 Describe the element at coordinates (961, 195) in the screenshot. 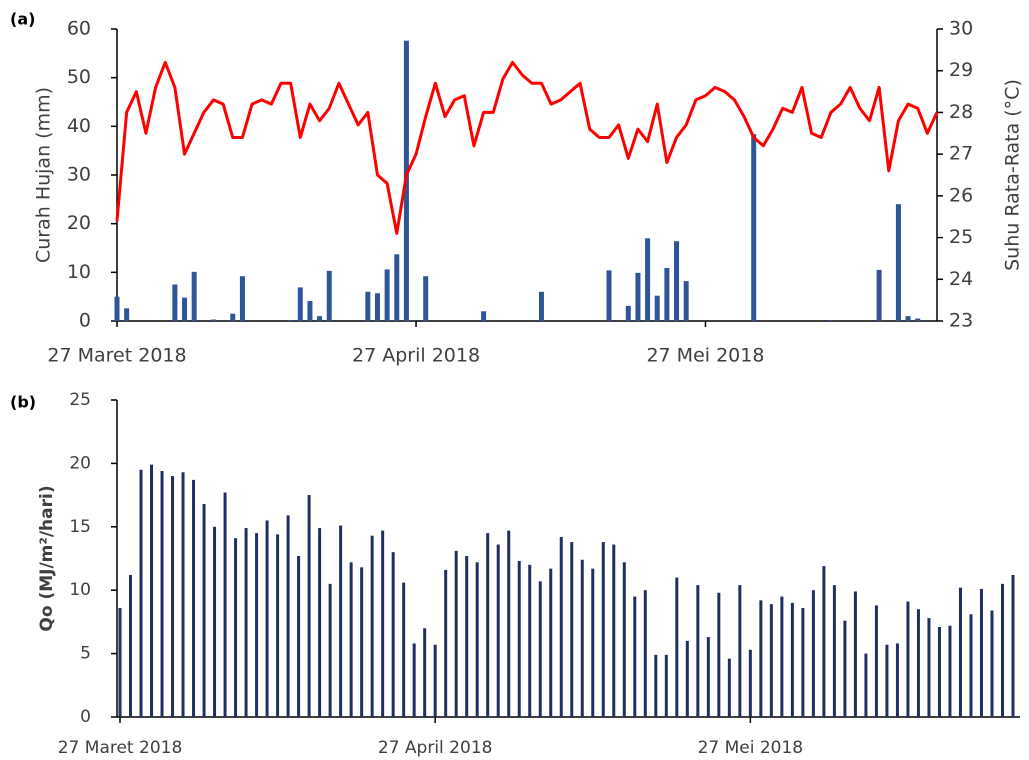

I see `y2-tick-label: 26` at that location.